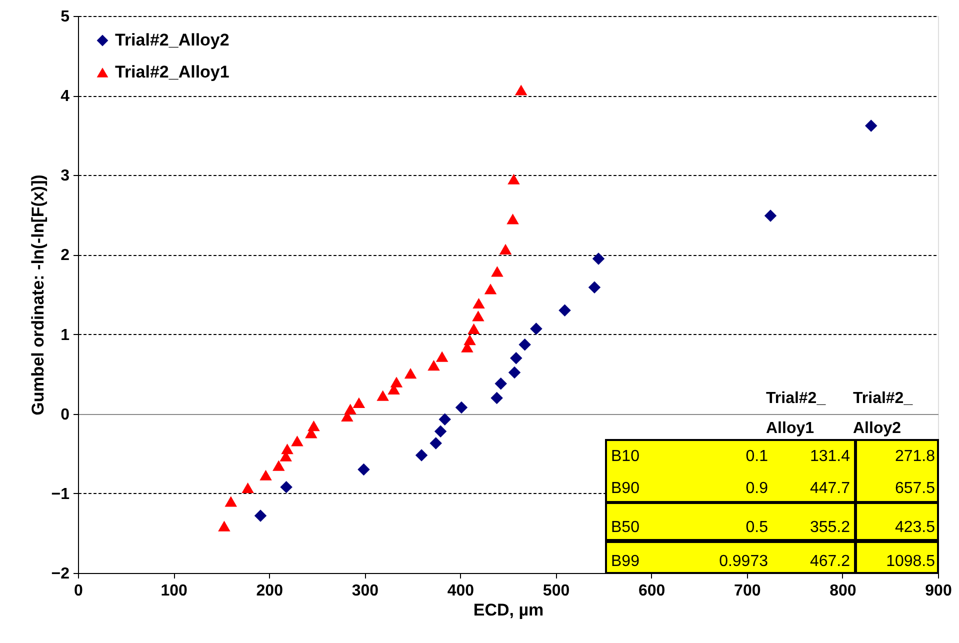 The height and width of the screenshot is (643, 959). What do you see at coordinates (747, 591) in the screenshot?
I see `x-tick-label: 700` at bounding box center [747, 591].